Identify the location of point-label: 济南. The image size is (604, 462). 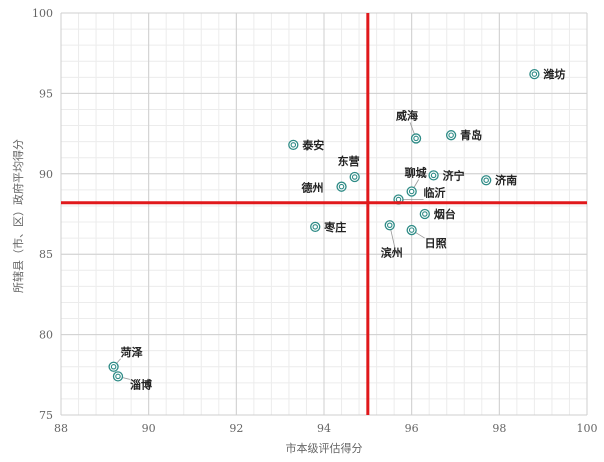
(506, 180).